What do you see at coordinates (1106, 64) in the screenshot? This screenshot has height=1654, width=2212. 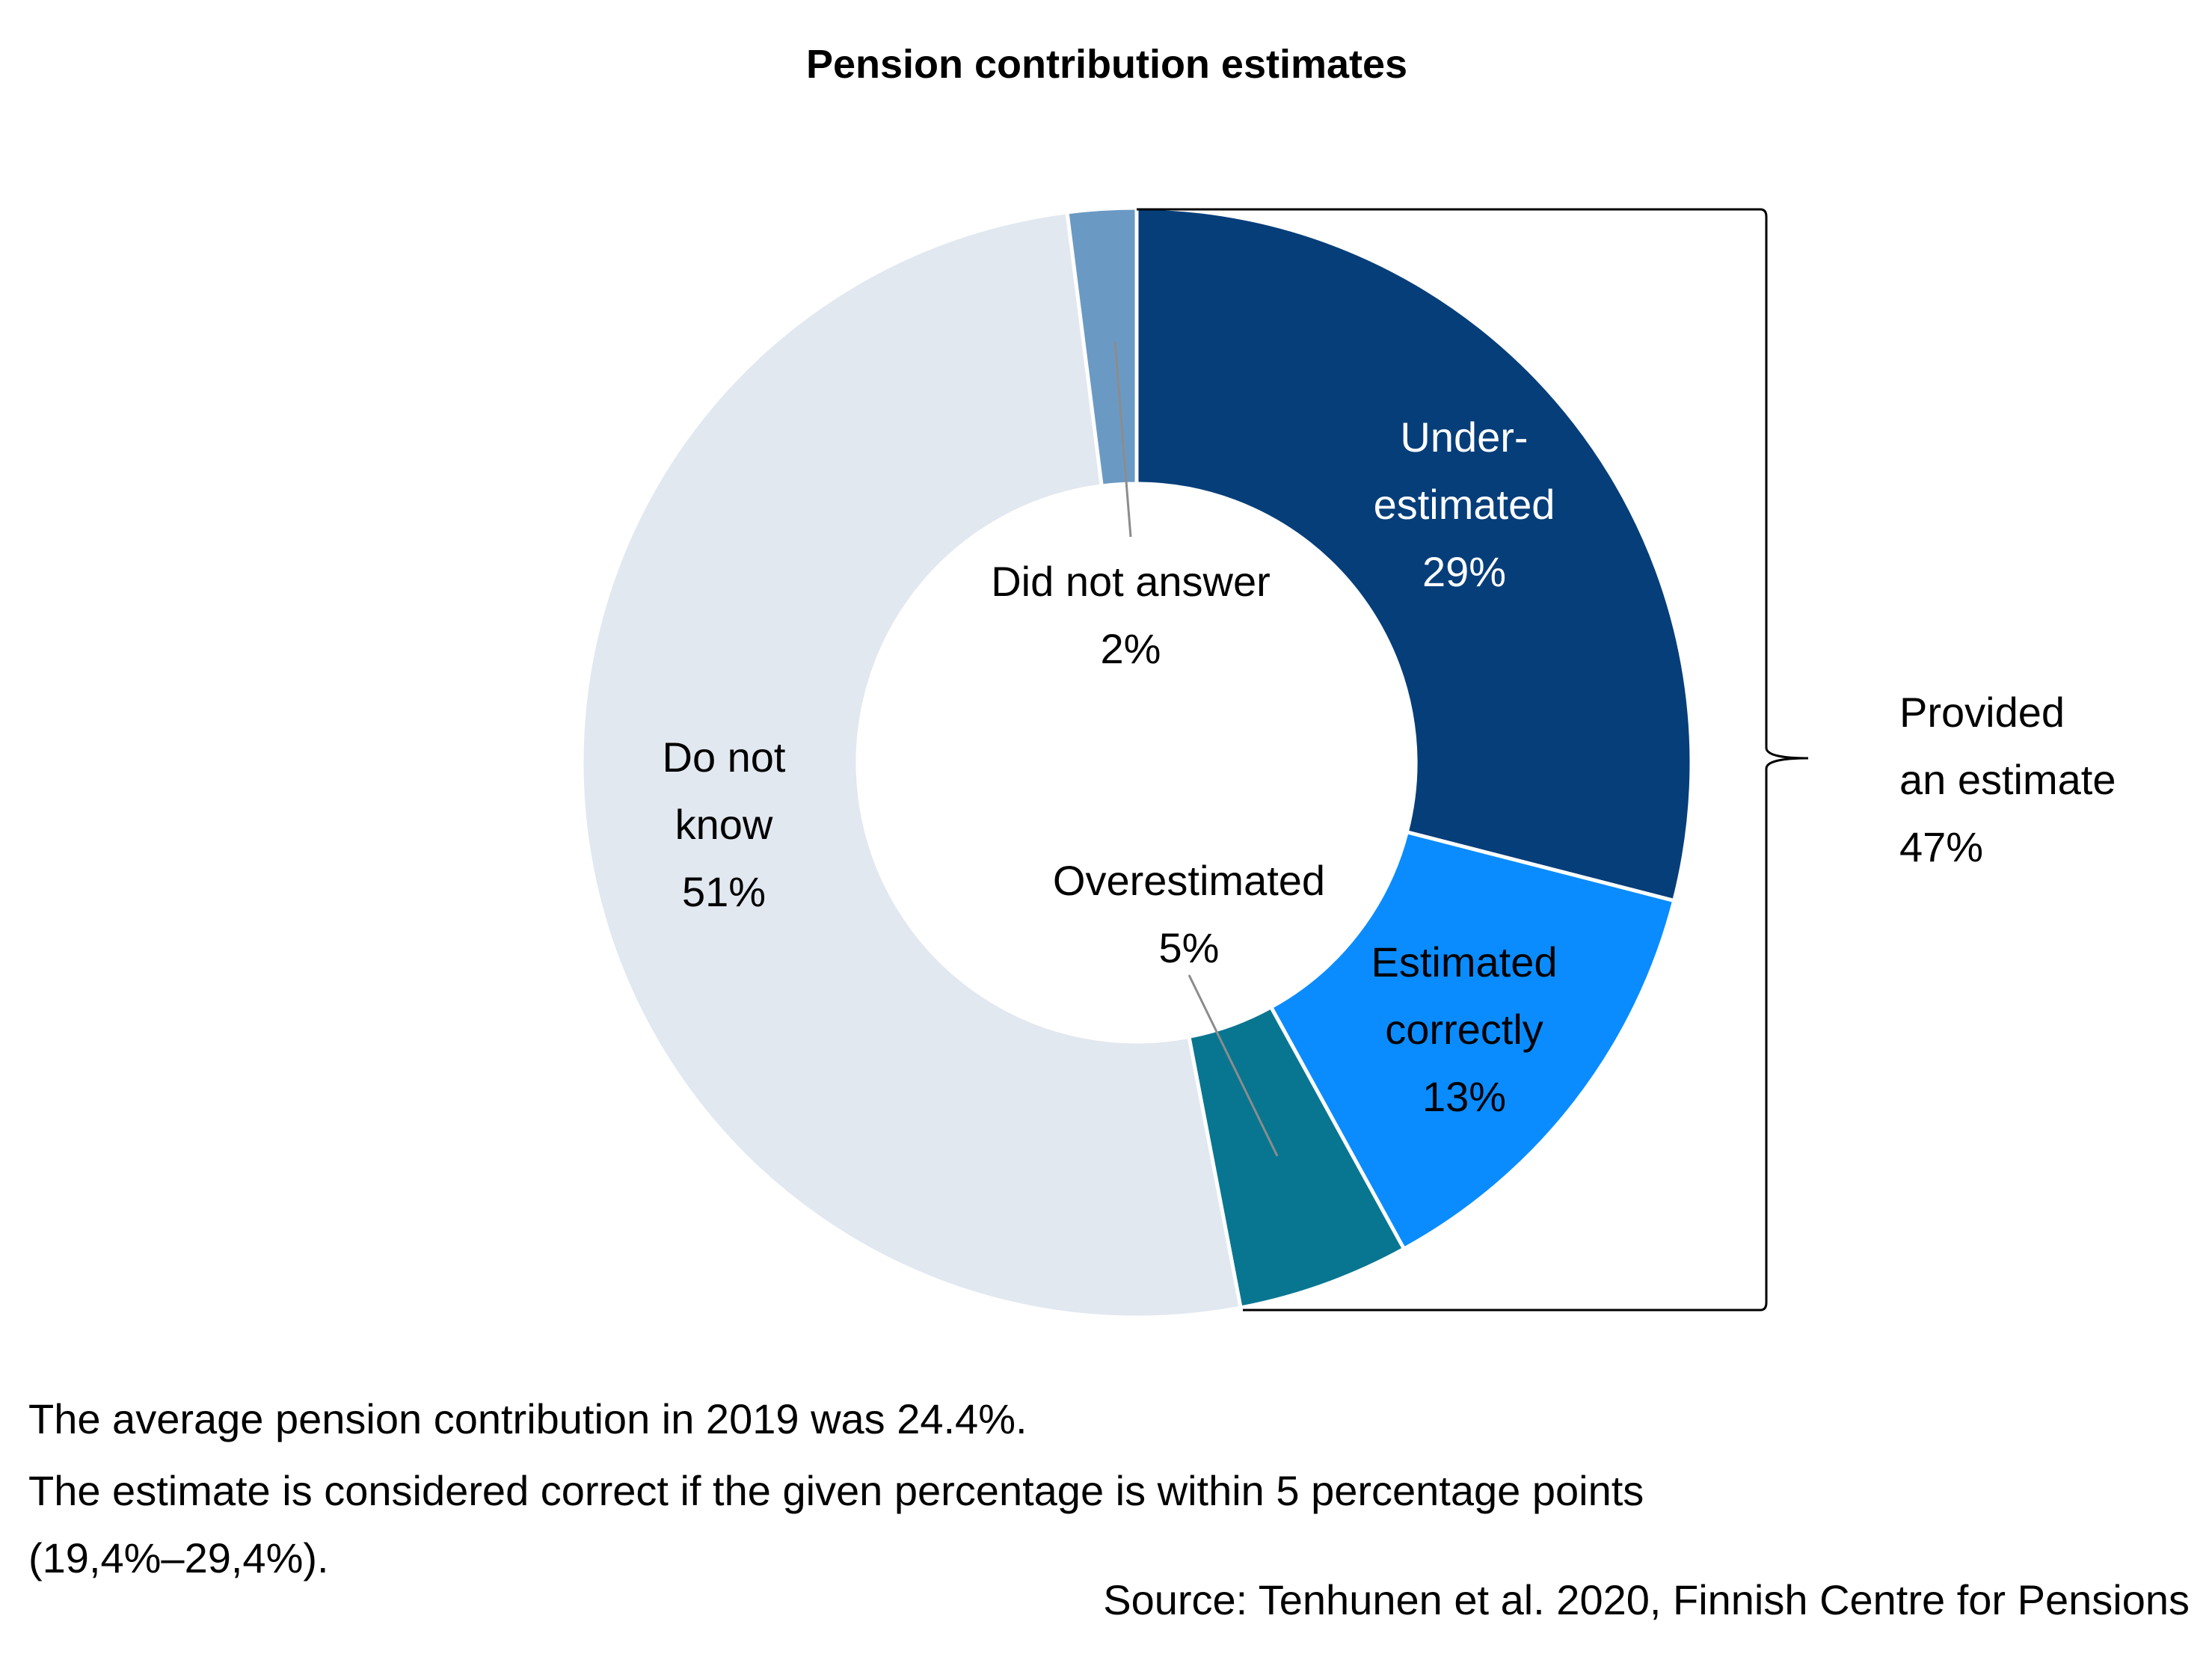 I see `chart-title: Pension contribution estimates` at bounding box center [1106, 64].